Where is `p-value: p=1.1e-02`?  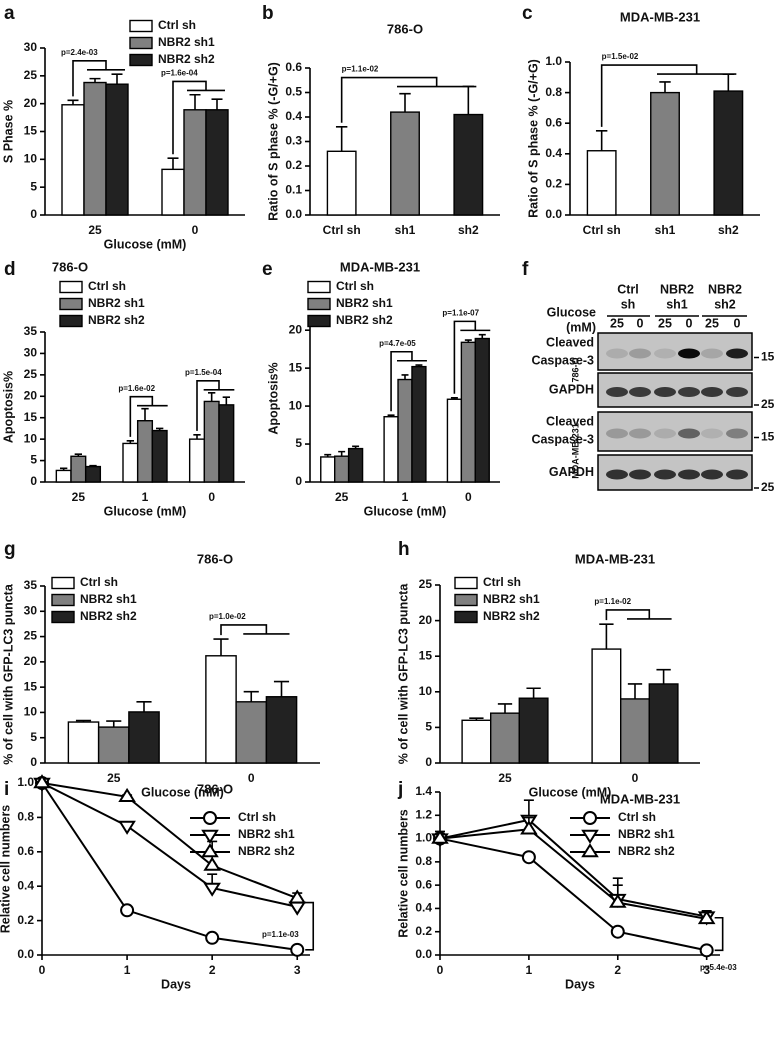 p-value: p=1.1e-02 is located at coordinates (612, 601).